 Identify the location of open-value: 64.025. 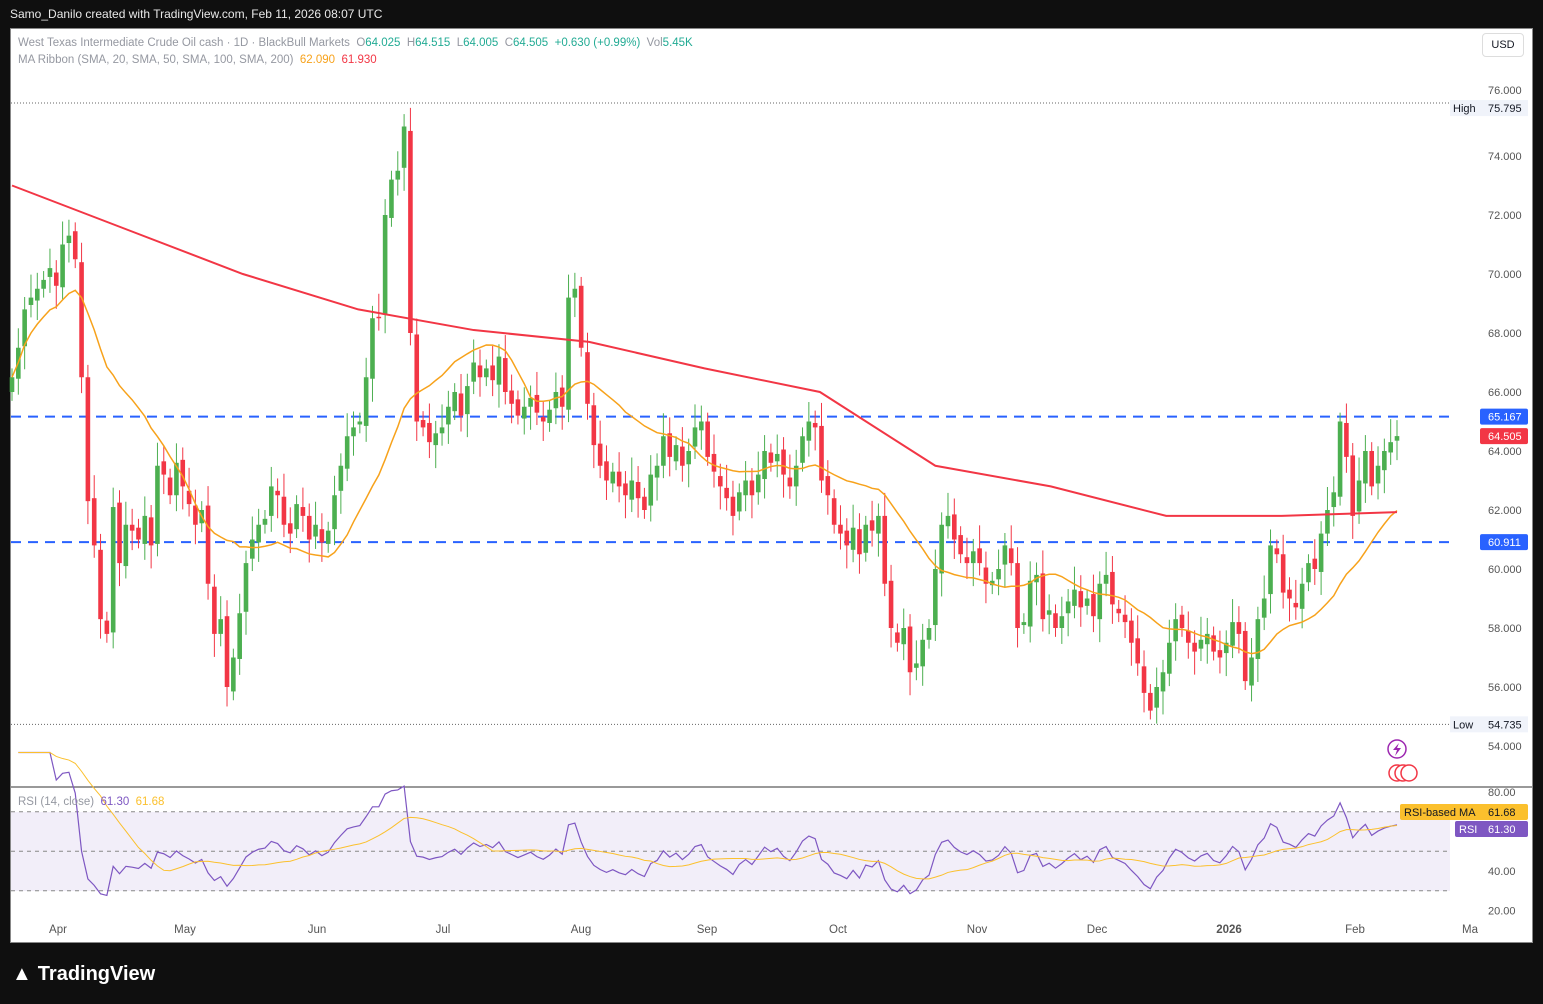
(383, 43).